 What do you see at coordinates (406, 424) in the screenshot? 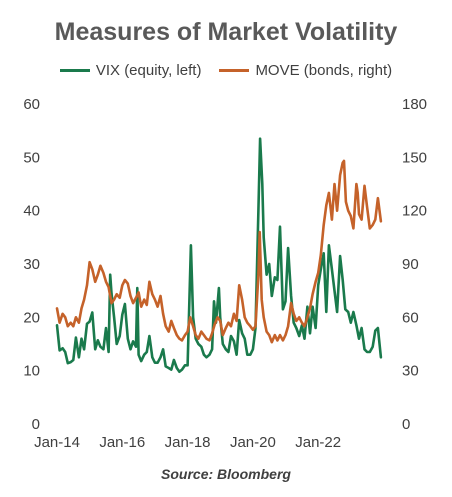
I see `right-axis-tick-label: 0` at bounding box center [406, 424].